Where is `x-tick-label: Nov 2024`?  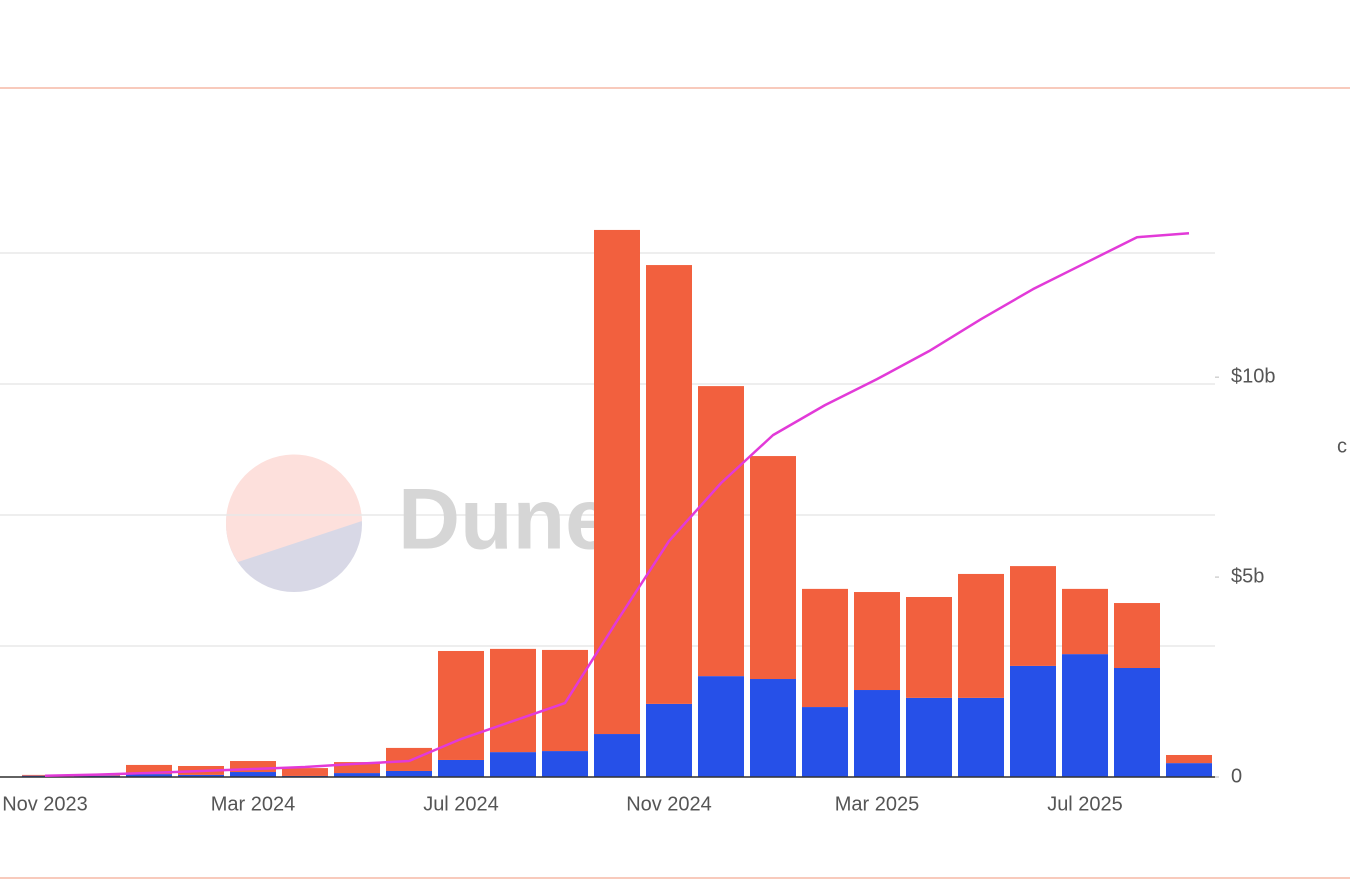 x-tick-label: Nov 2024 is located at coordinates (669, 804).